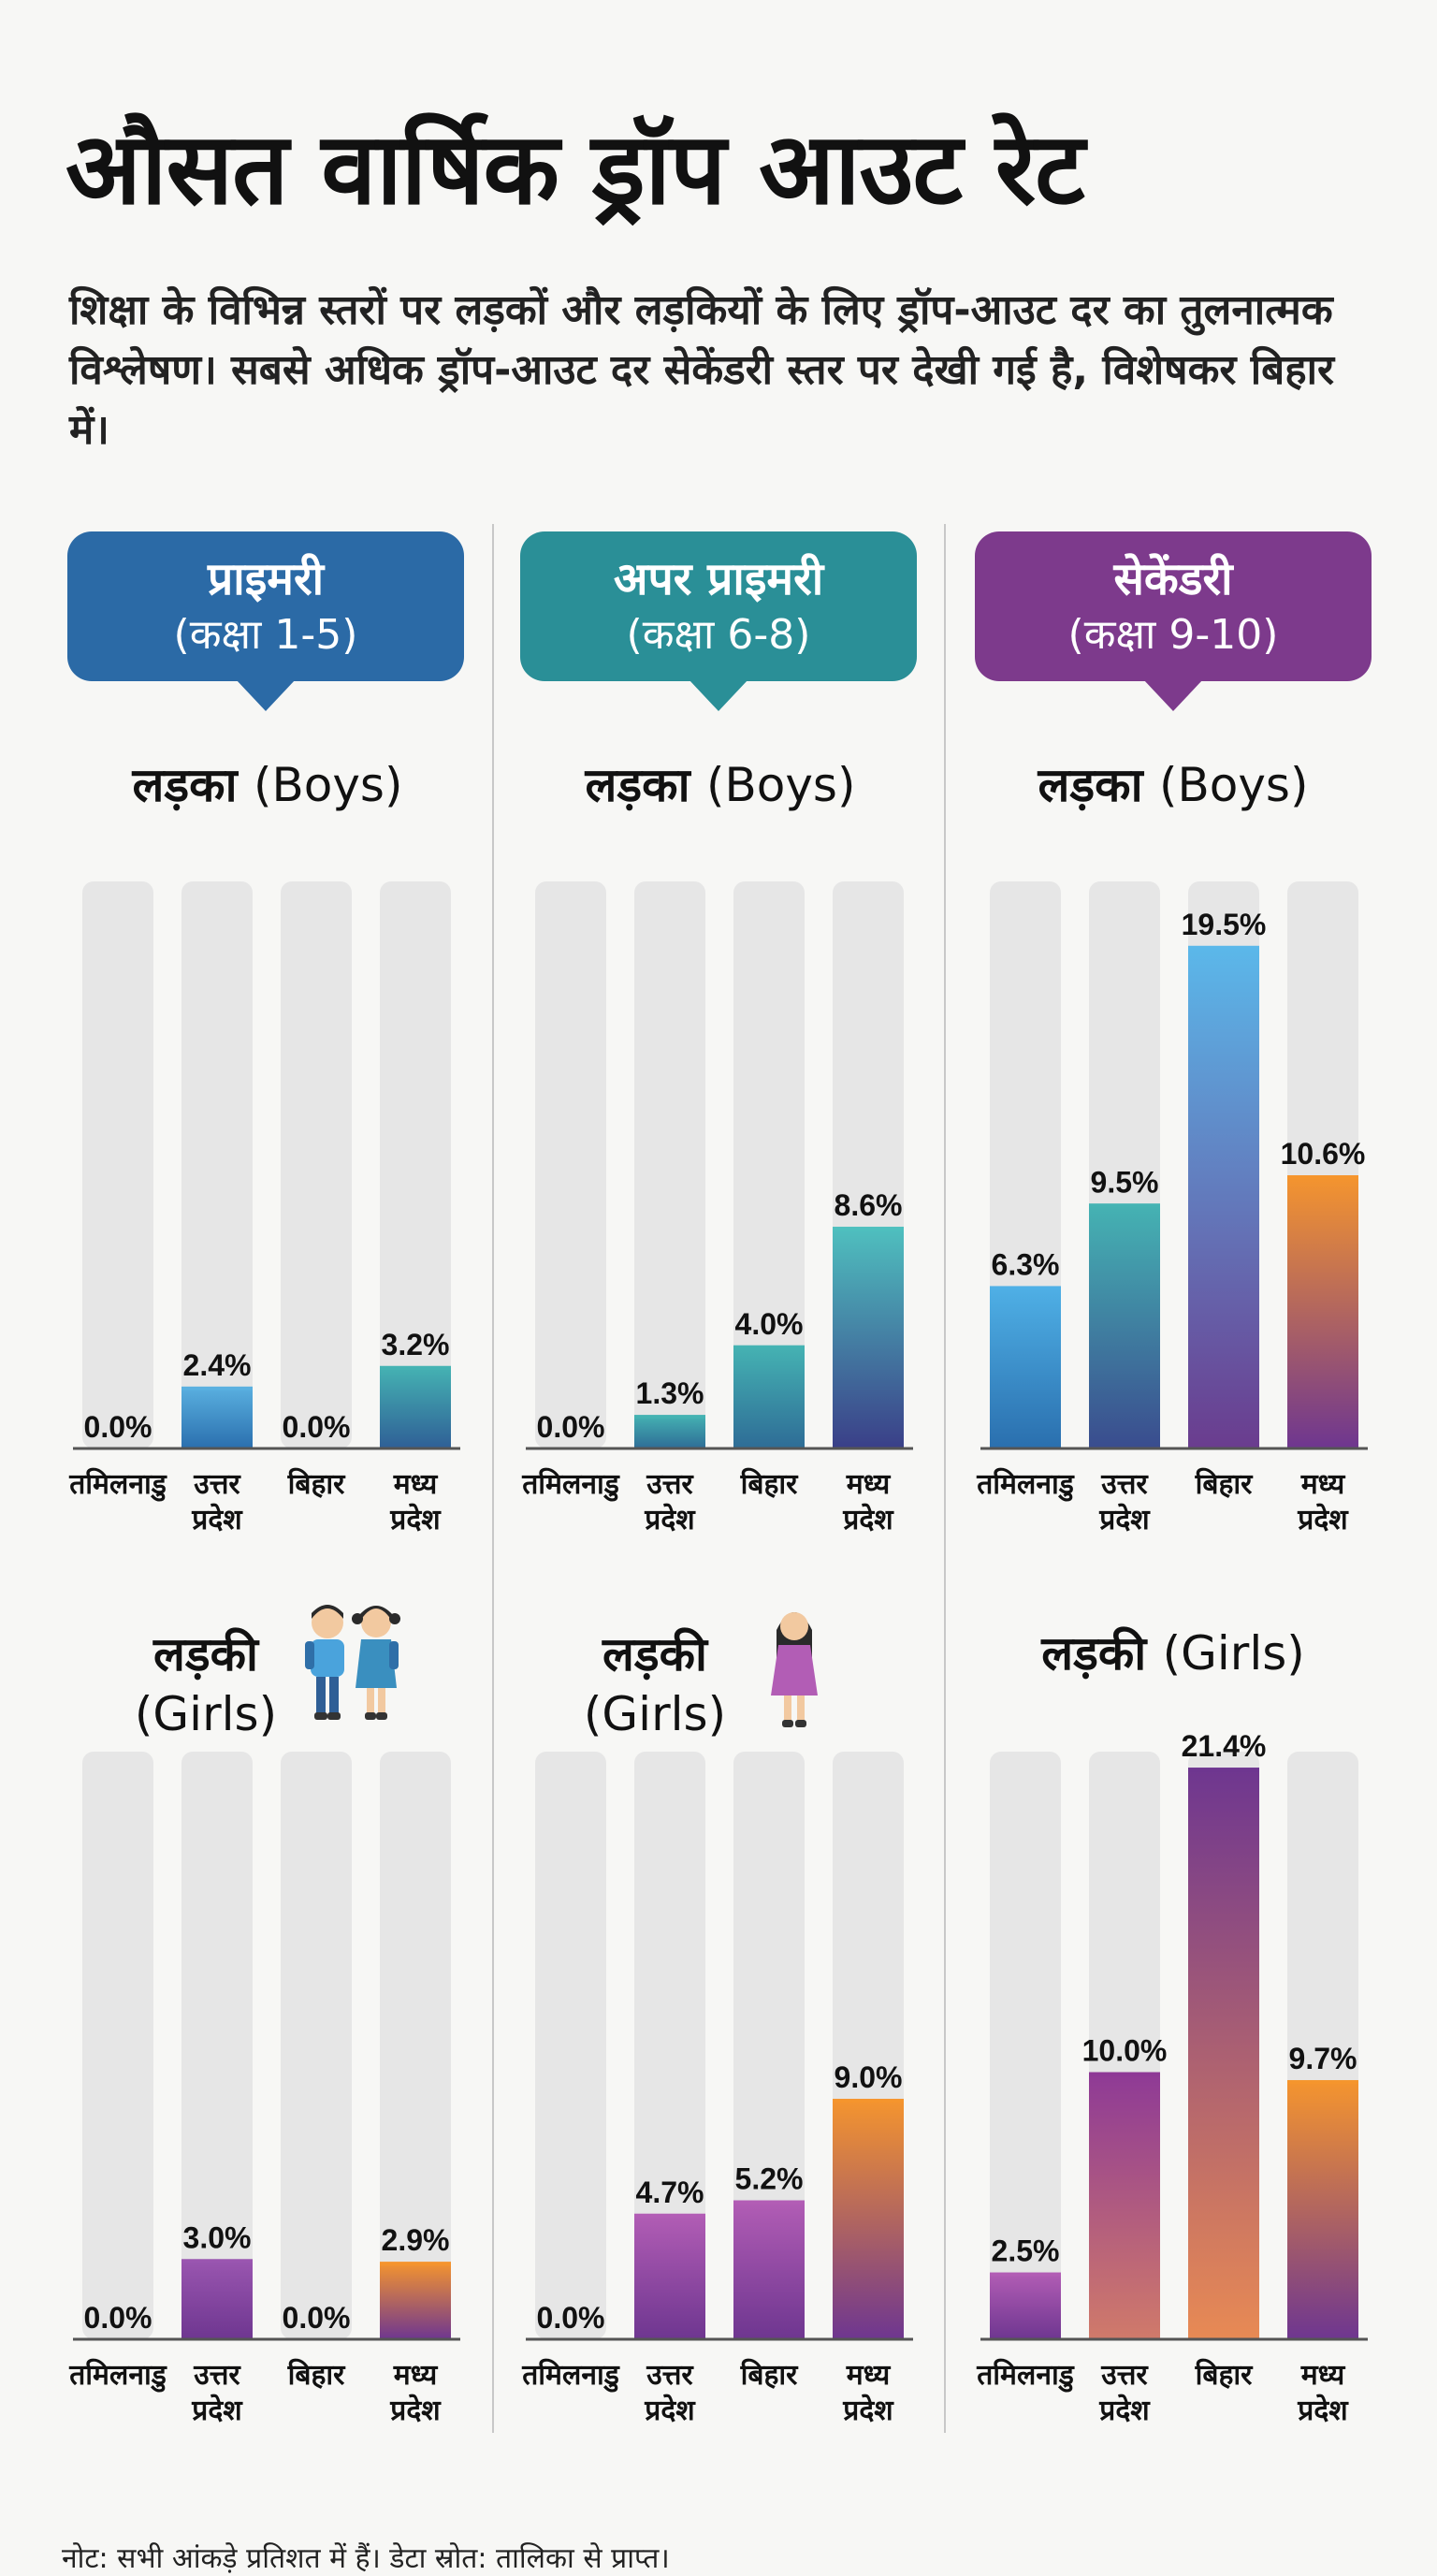  What do you see at coordinates (217, 1365) in the screenshot?
I see `data-label: 2.4%` at bounding box center [217, 1365].